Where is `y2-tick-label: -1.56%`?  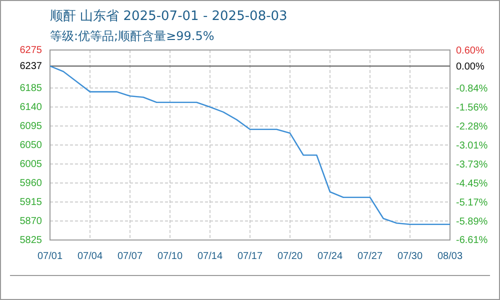
y2-tick-label: -1.56% is located at coordinates (472, 108).